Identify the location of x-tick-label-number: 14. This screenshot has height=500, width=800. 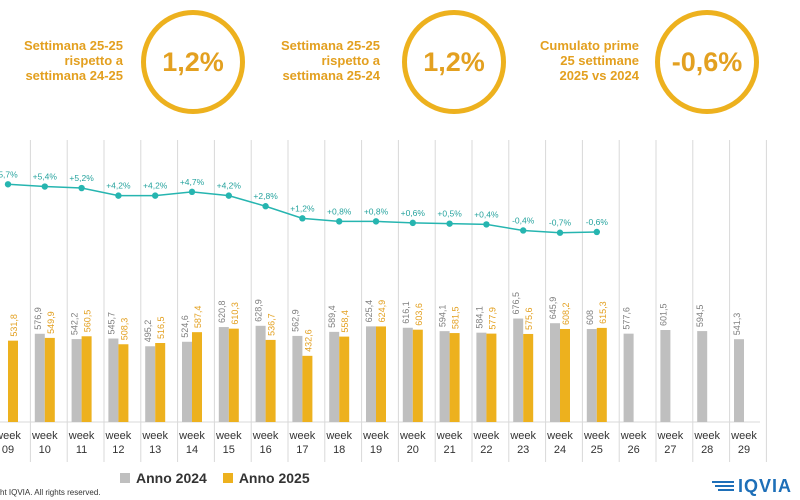
(192, 450).